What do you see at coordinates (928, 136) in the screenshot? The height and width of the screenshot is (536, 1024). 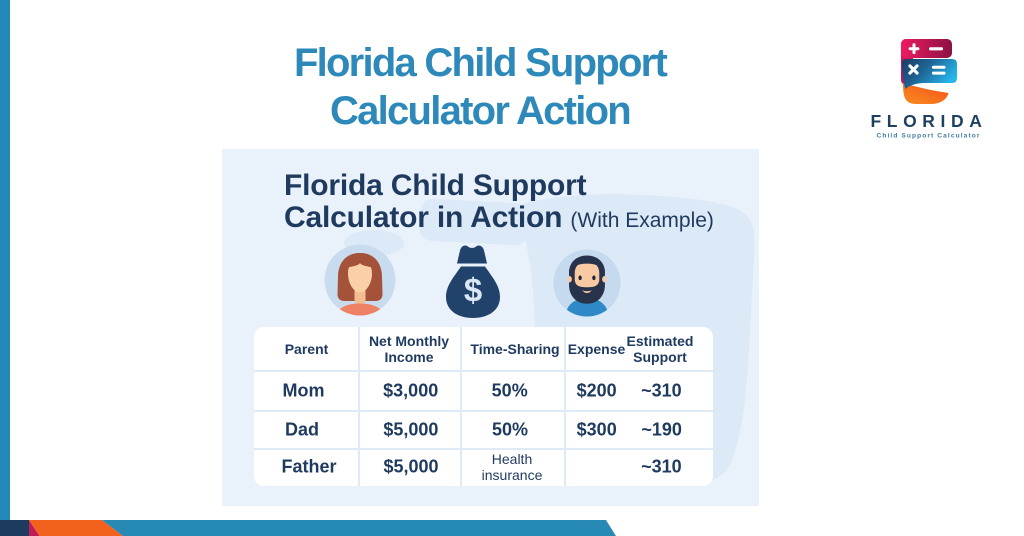 I see `svg-text: Child Support Calculator` at bounding box center [928, 136].